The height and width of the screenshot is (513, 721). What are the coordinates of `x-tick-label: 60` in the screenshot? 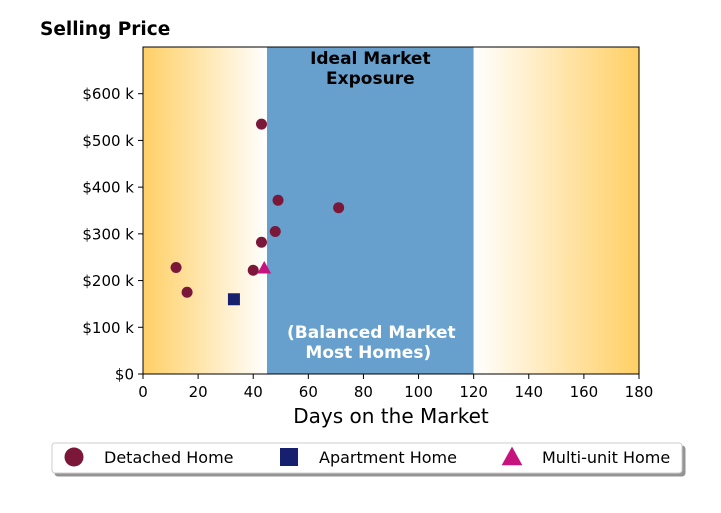 It's located at (308, 392).